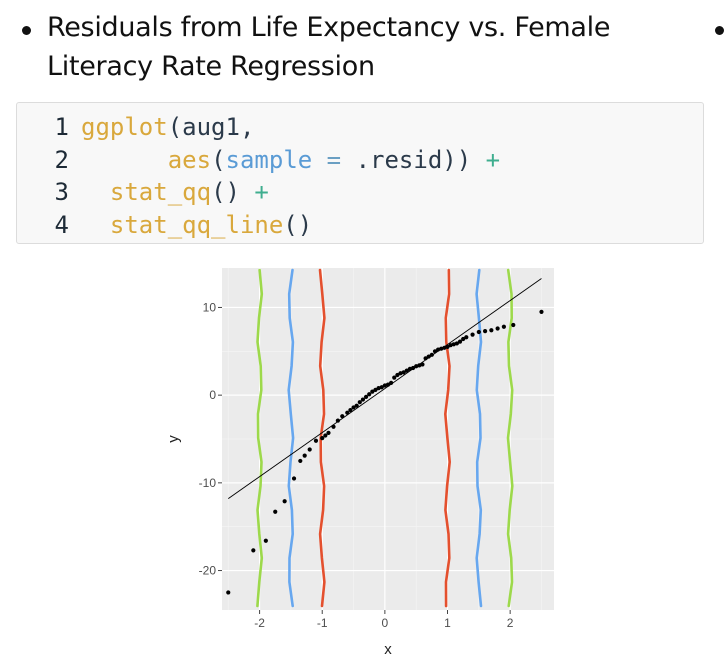  Describe the element at coordinates (61, 225) in the screenshot. I see `line-number: 4` at that location.